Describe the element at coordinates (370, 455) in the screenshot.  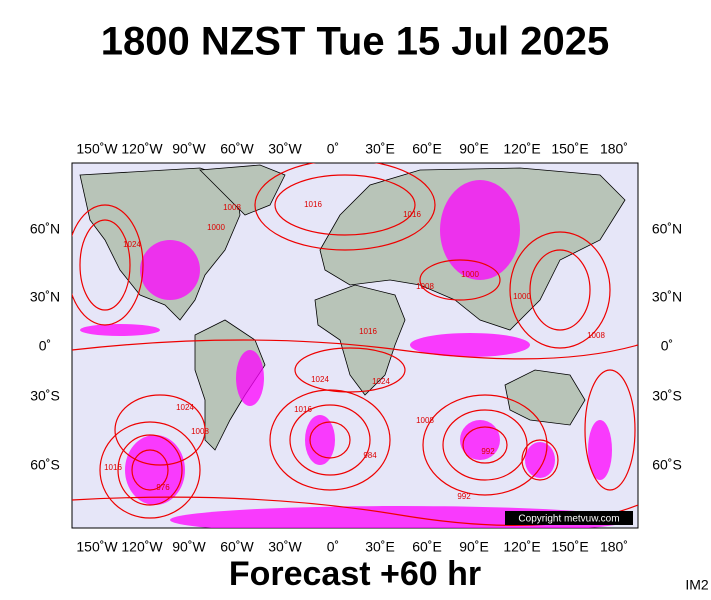
I see `isobar-label: 984` at that location.